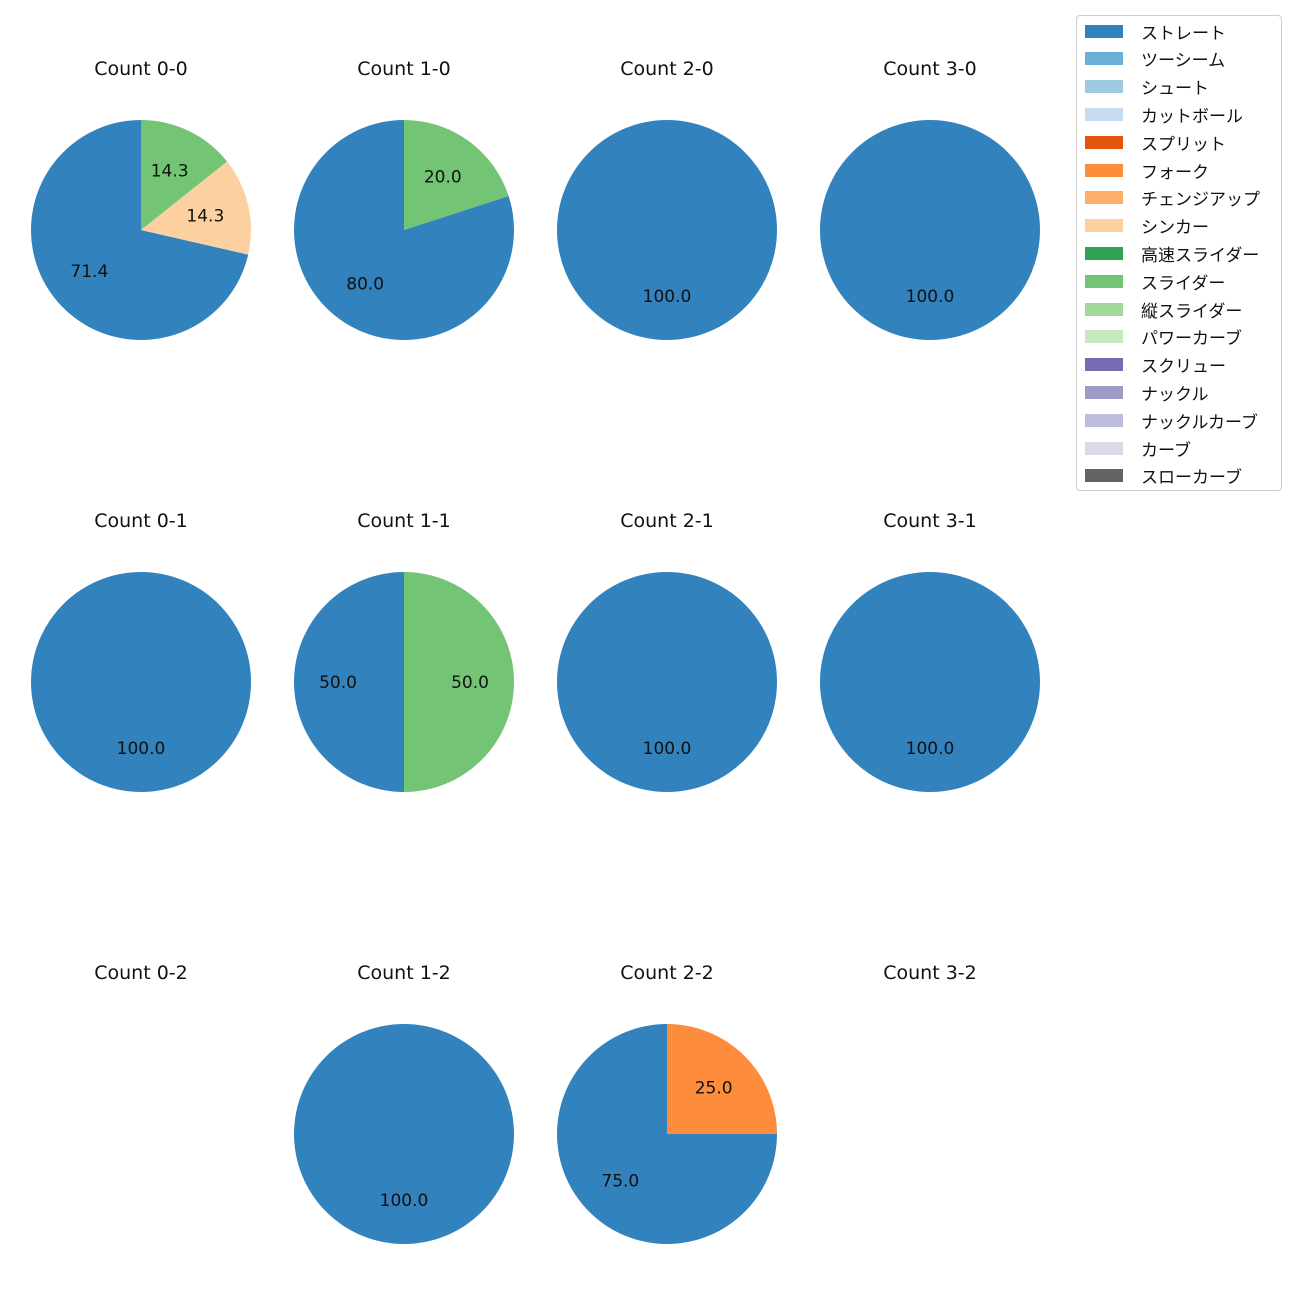 Image resolution: width=1300 pixels, height=1300 pixels. What do you see at coordinates (365, 284) in the screenshot?
I see `slice-label: 80.0` at bounding box center [365, 284].